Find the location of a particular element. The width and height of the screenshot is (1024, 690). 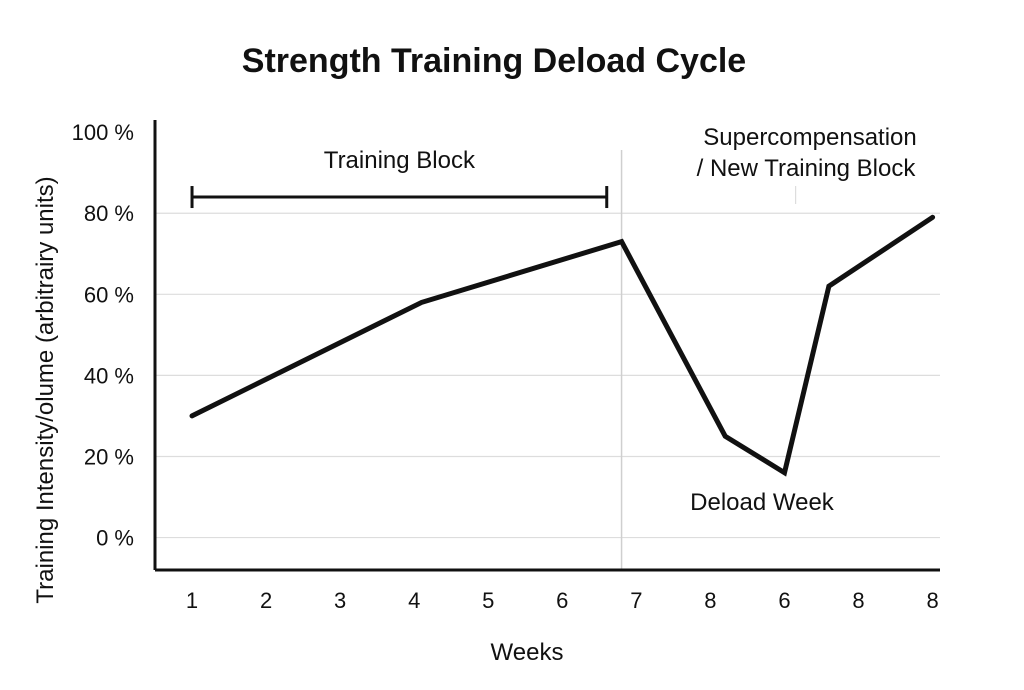

deload-week-label: Deload Week is located at coordinates (762, 502).